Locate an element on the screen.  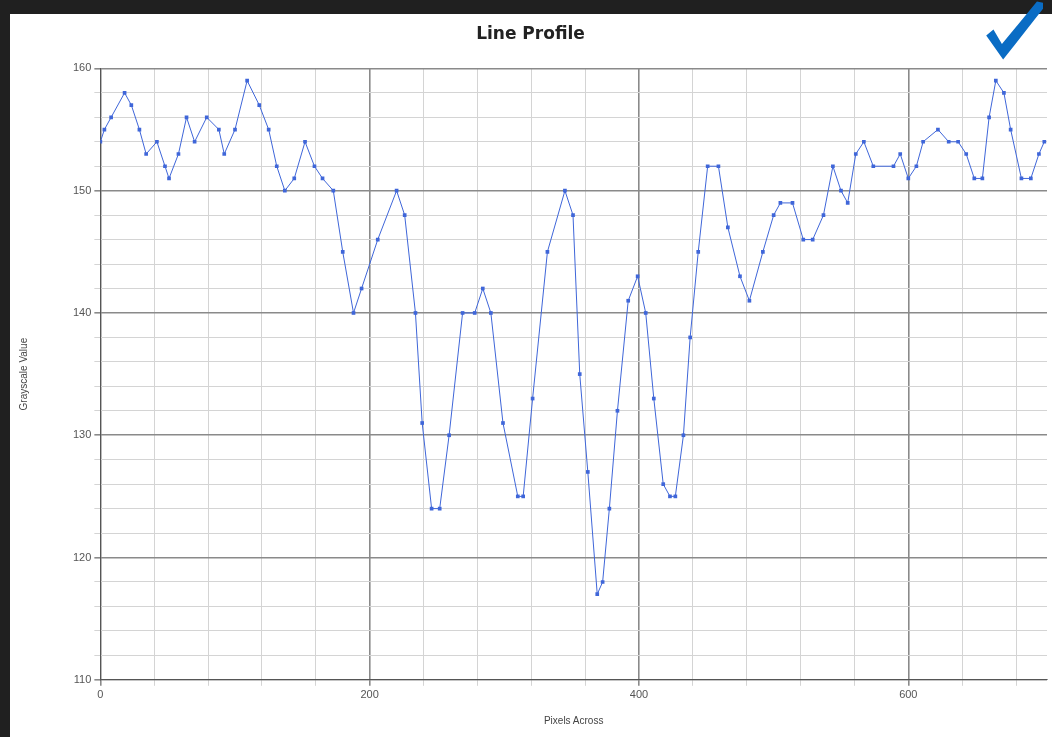
y-axis-title: Grayscale Value is located at coordinates (23, 374).